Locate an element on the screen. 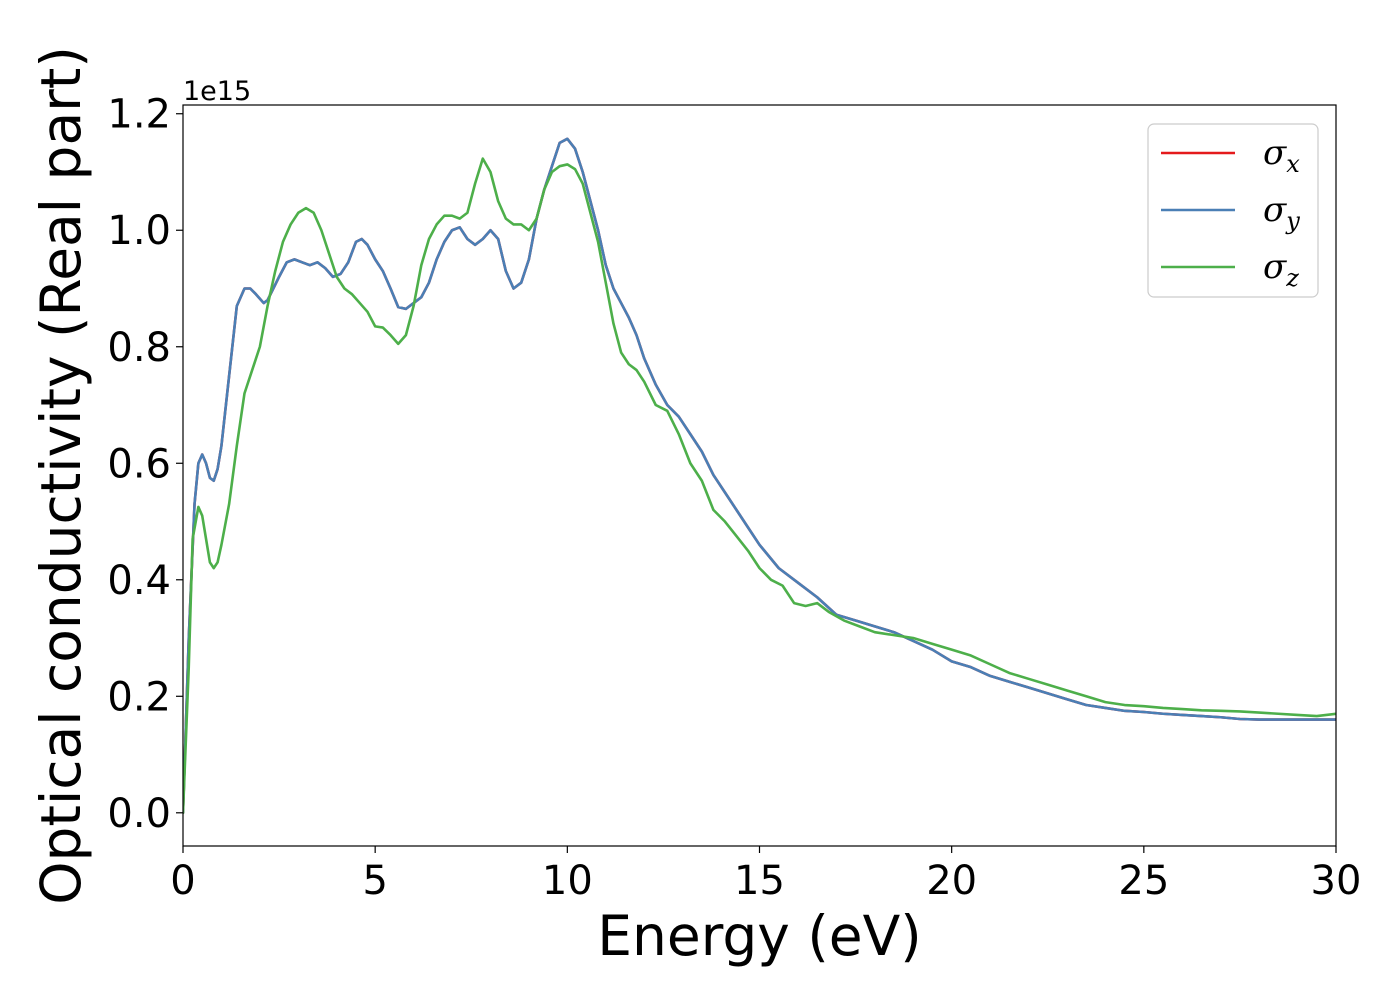  x-axis-label: Energy (eV) is located at coordinates (759, 936).